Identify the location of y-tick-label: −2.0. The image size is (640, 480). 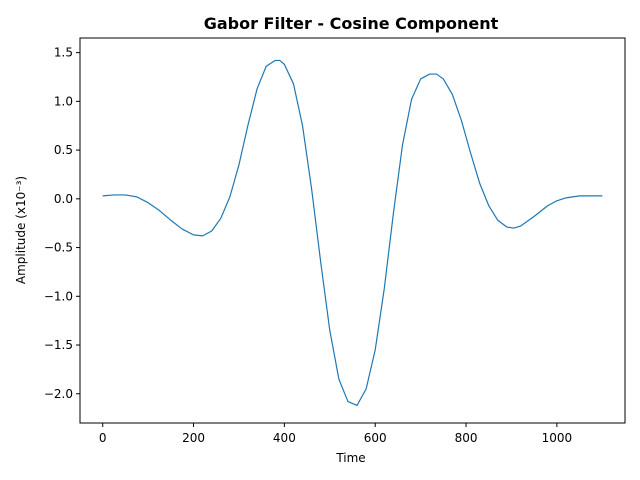
(58, 394).